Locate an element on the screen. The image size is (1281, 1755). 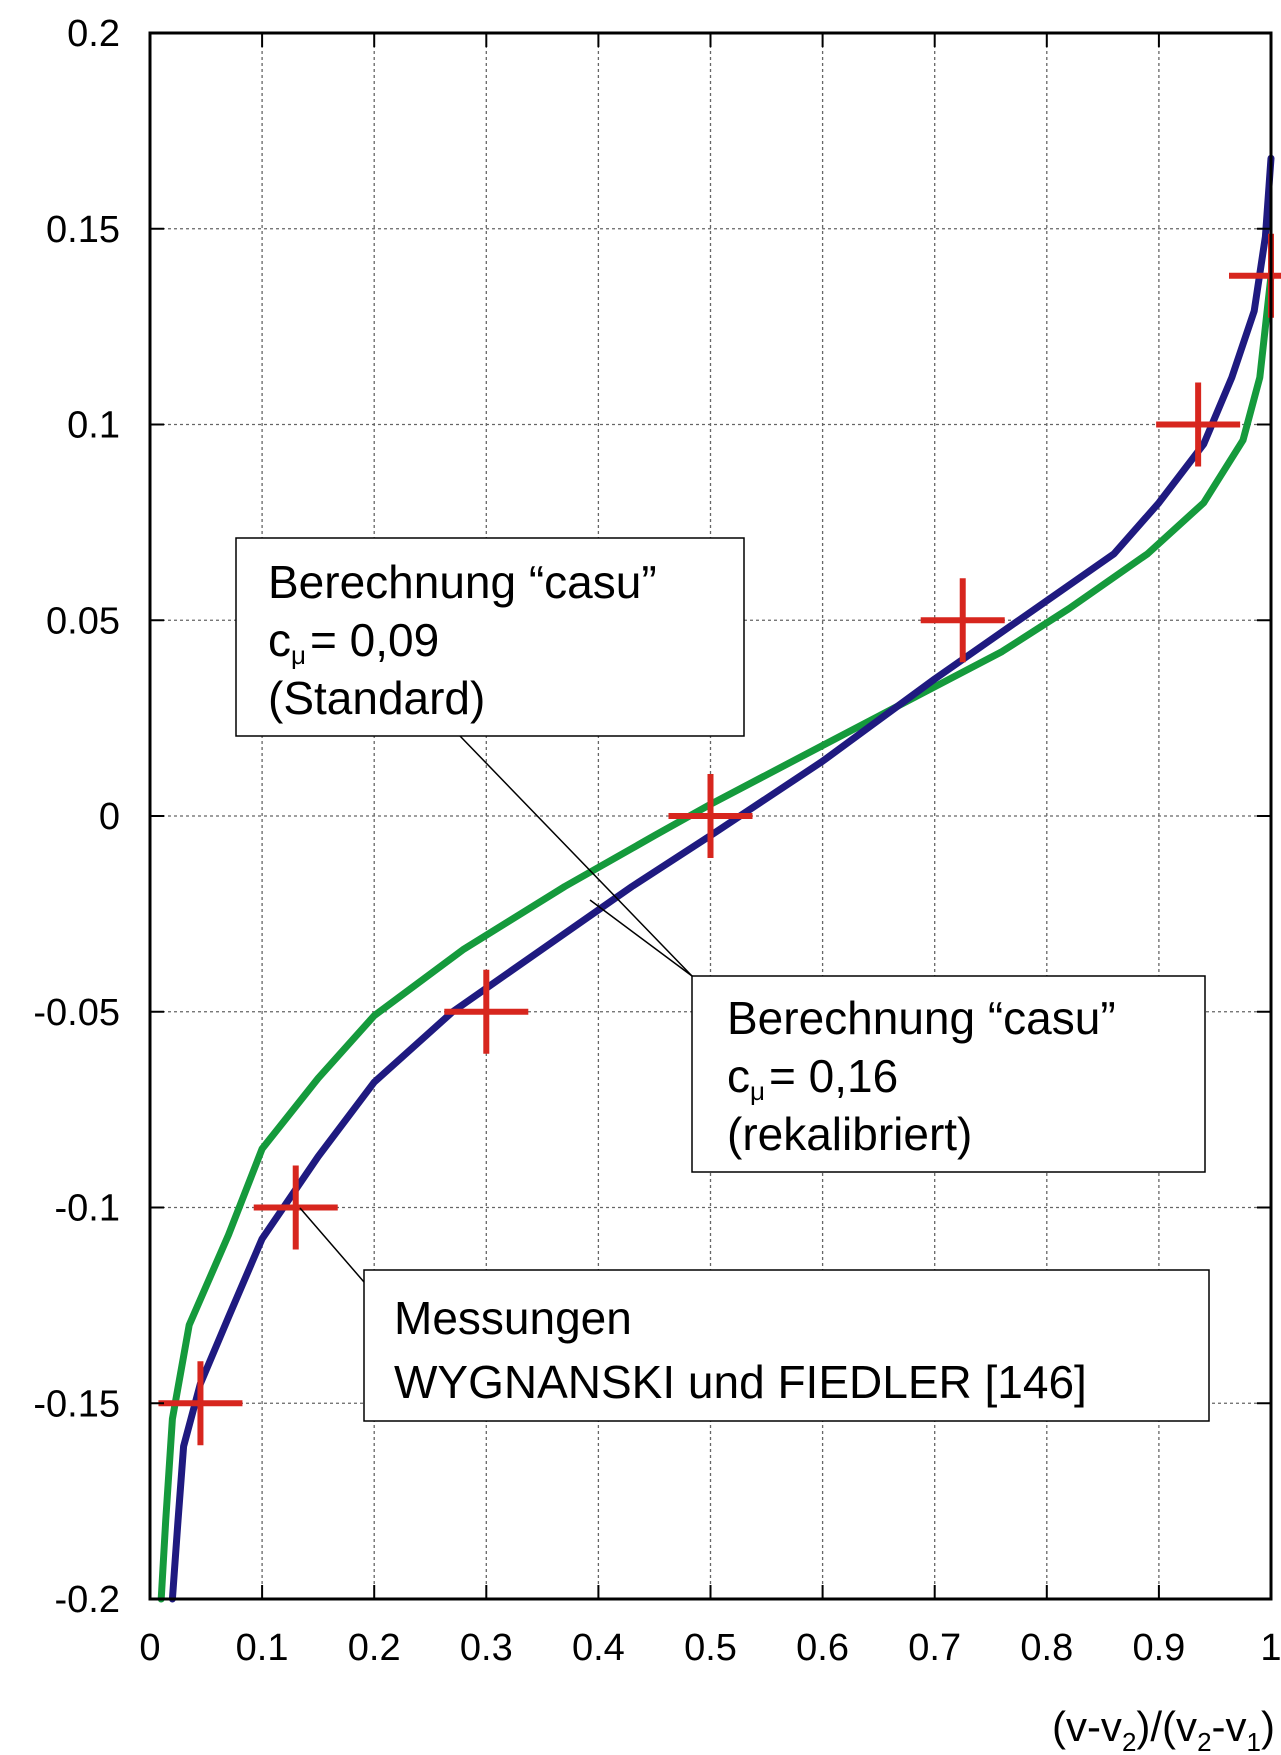
annotation-messungen: Messungen WYGNANSKI und FIEDLER [146] is located at coordinates (786, 1345).